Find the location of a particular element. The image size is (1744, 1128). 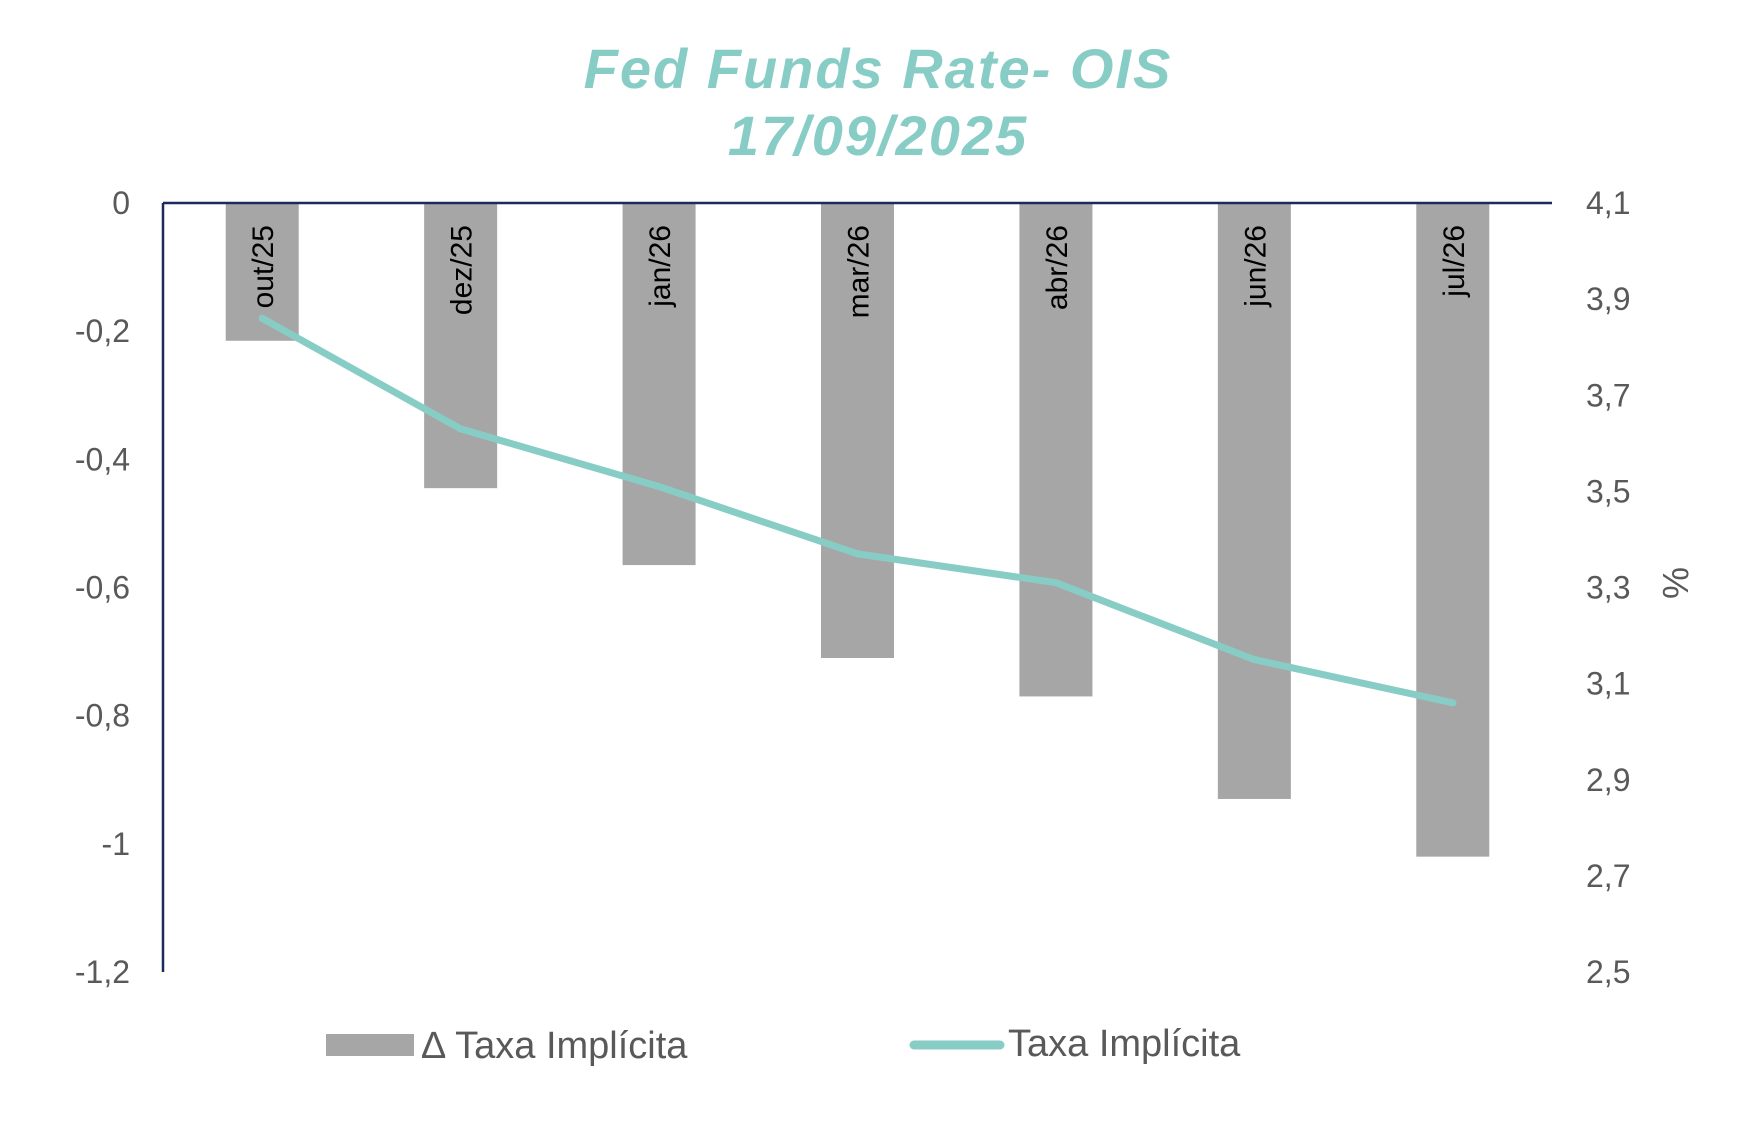

line-point-out/25 is located at coordinates (262, 318).